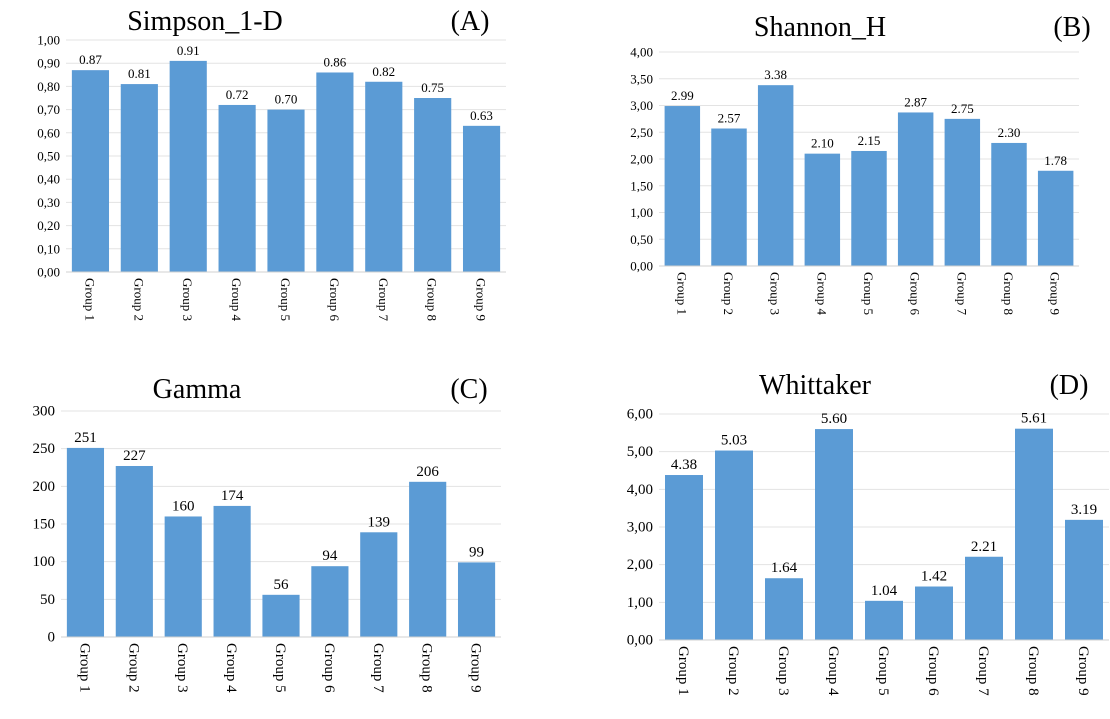 This screenshot has width=1110, height=719. What do you see at coordinates (934, 577) in the screenshot?
I see `data-label: 1.42` at bounding box center [934, 577].